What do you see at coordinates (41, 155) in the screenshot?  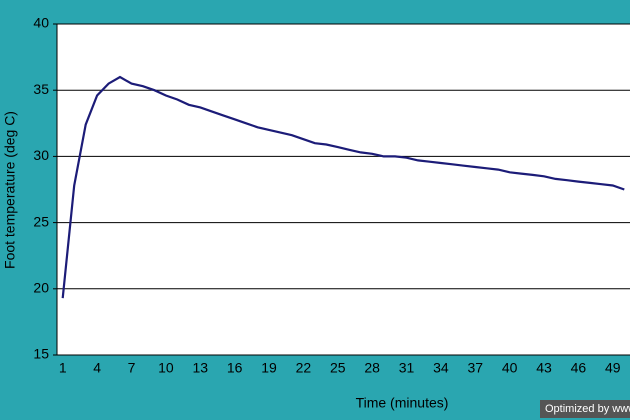 I see `y-tick-label: 30` at bounding box center [41, 155].